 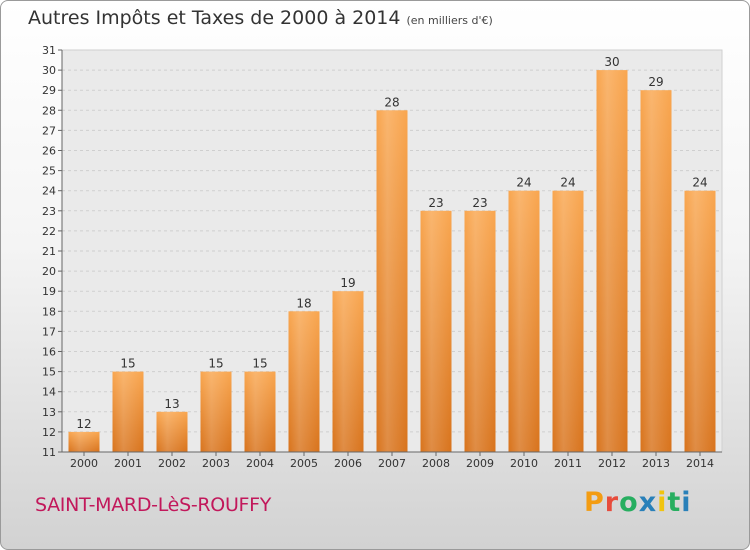 I want to click on chart-subtitle: (en milliers d'€), so click(x=449, y=20).